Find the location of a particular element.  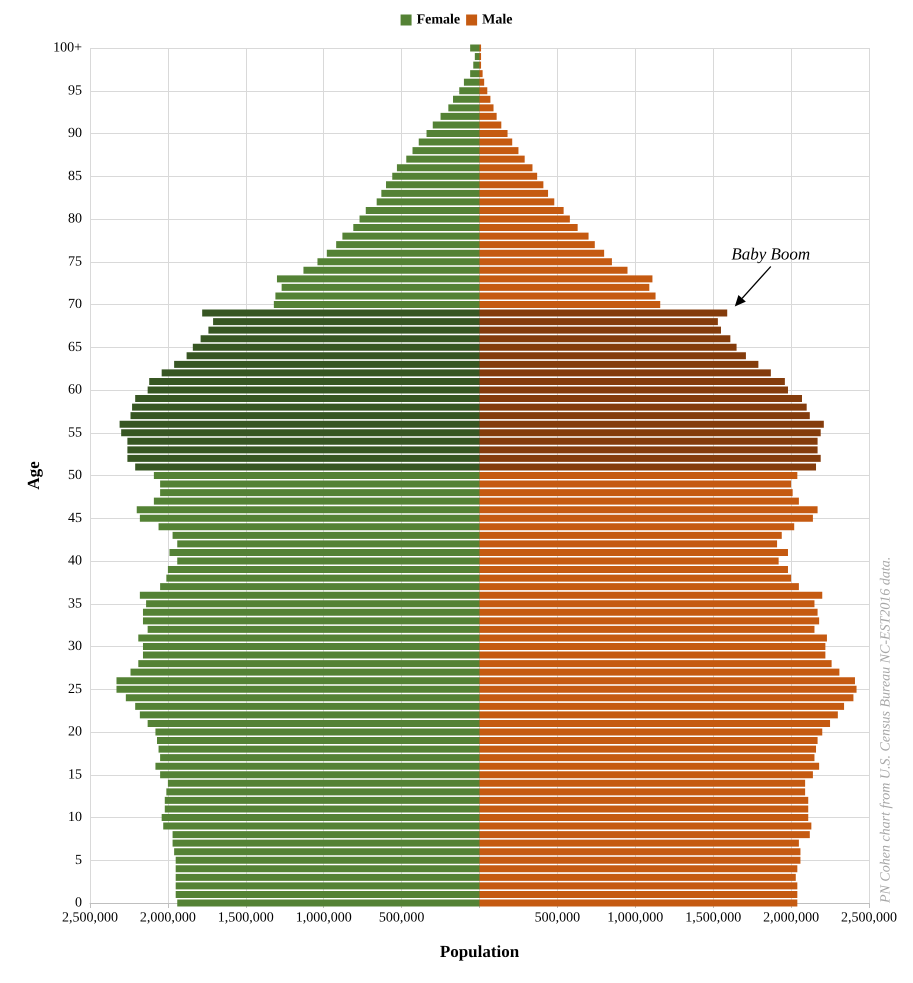

y-tick-label: 70 is located at coordinates (75, 304).